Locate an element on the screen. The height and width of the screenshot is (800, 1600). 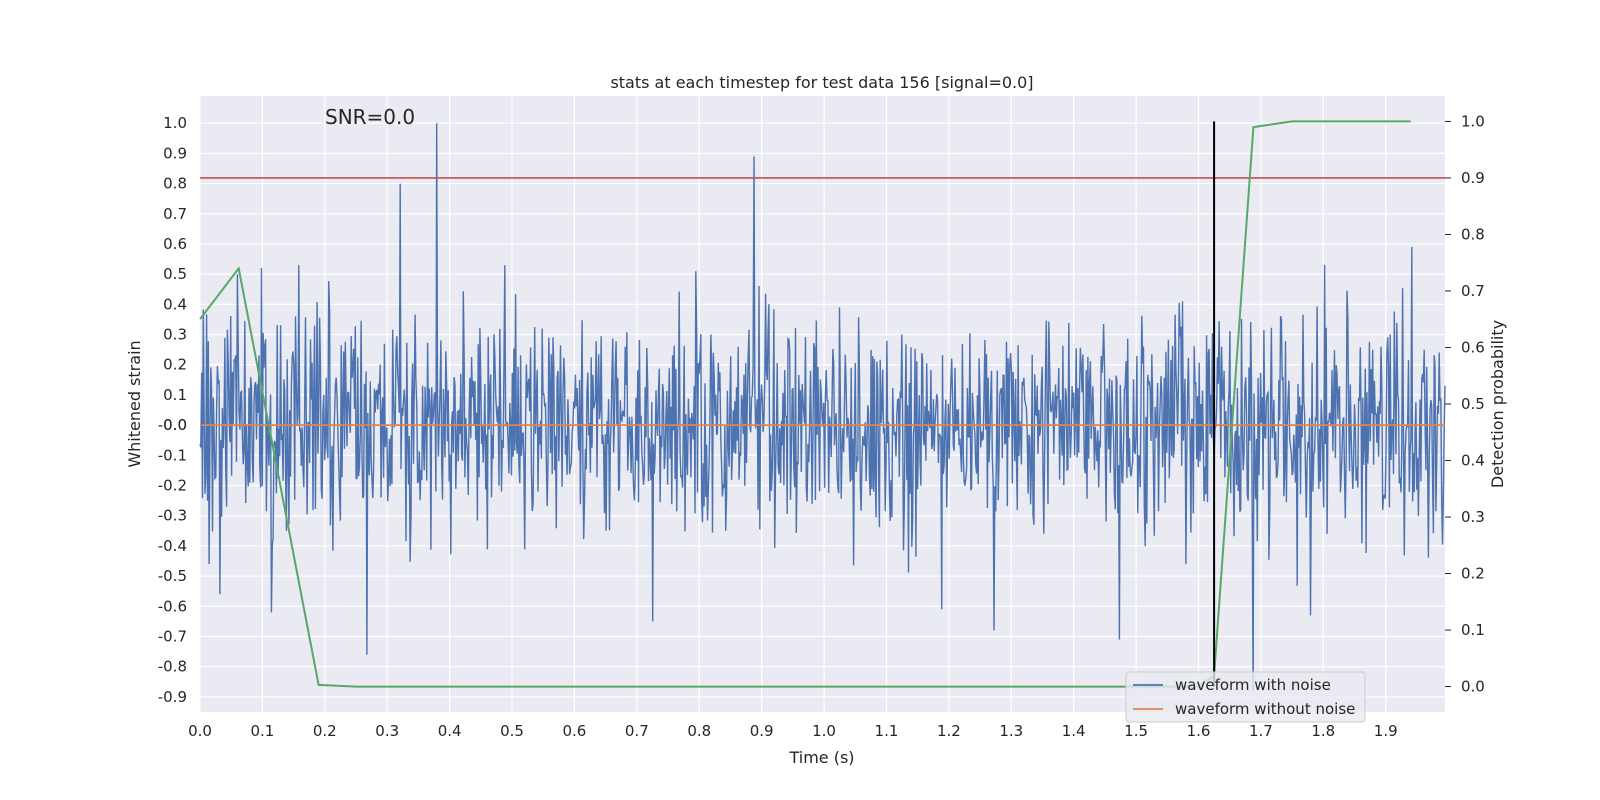
y-tick-label: 0.1 is located at coordinates (175, 395).